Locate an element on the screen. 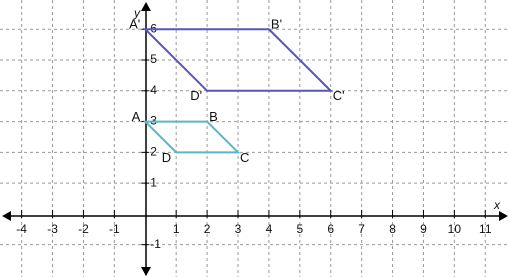 This screenshot has width=510, height=277. x-arrow-left is located at coordinates (6, 216).